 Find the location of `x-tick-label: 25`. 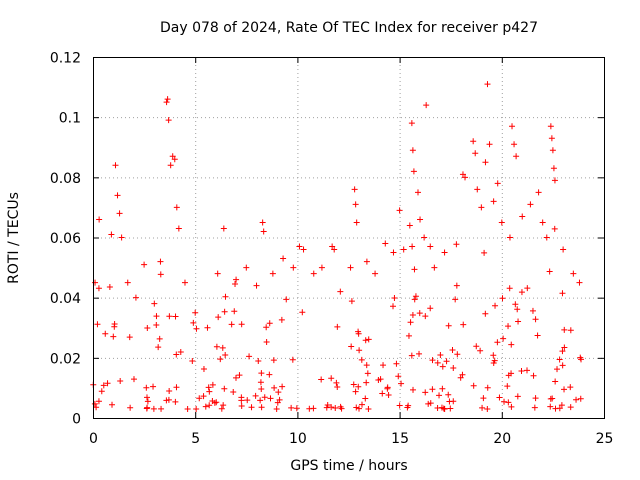

x-tick-label: 25 is located at coordinates (605, 439).